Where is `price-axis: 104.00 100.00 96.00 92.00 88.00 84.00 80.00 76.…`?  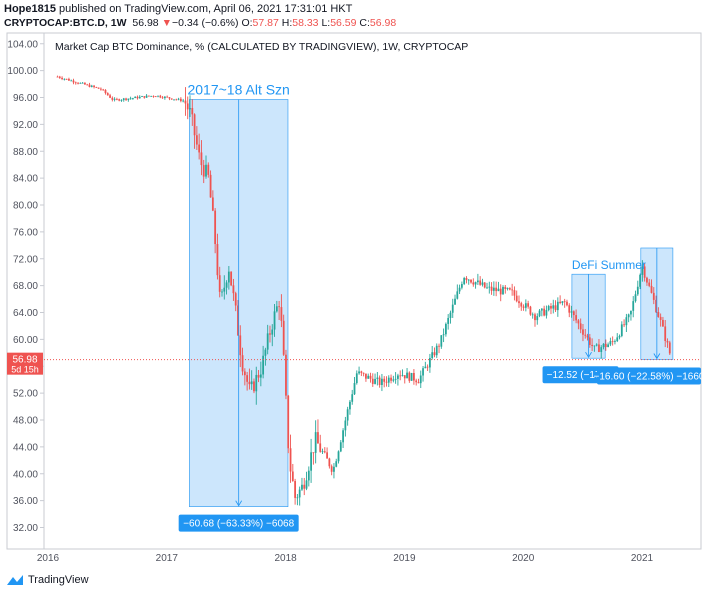
price-axis: 104.00 100.00 96.00 92.00 88.00 84.00 80.00 76.… is located at coordinates (25, 286).